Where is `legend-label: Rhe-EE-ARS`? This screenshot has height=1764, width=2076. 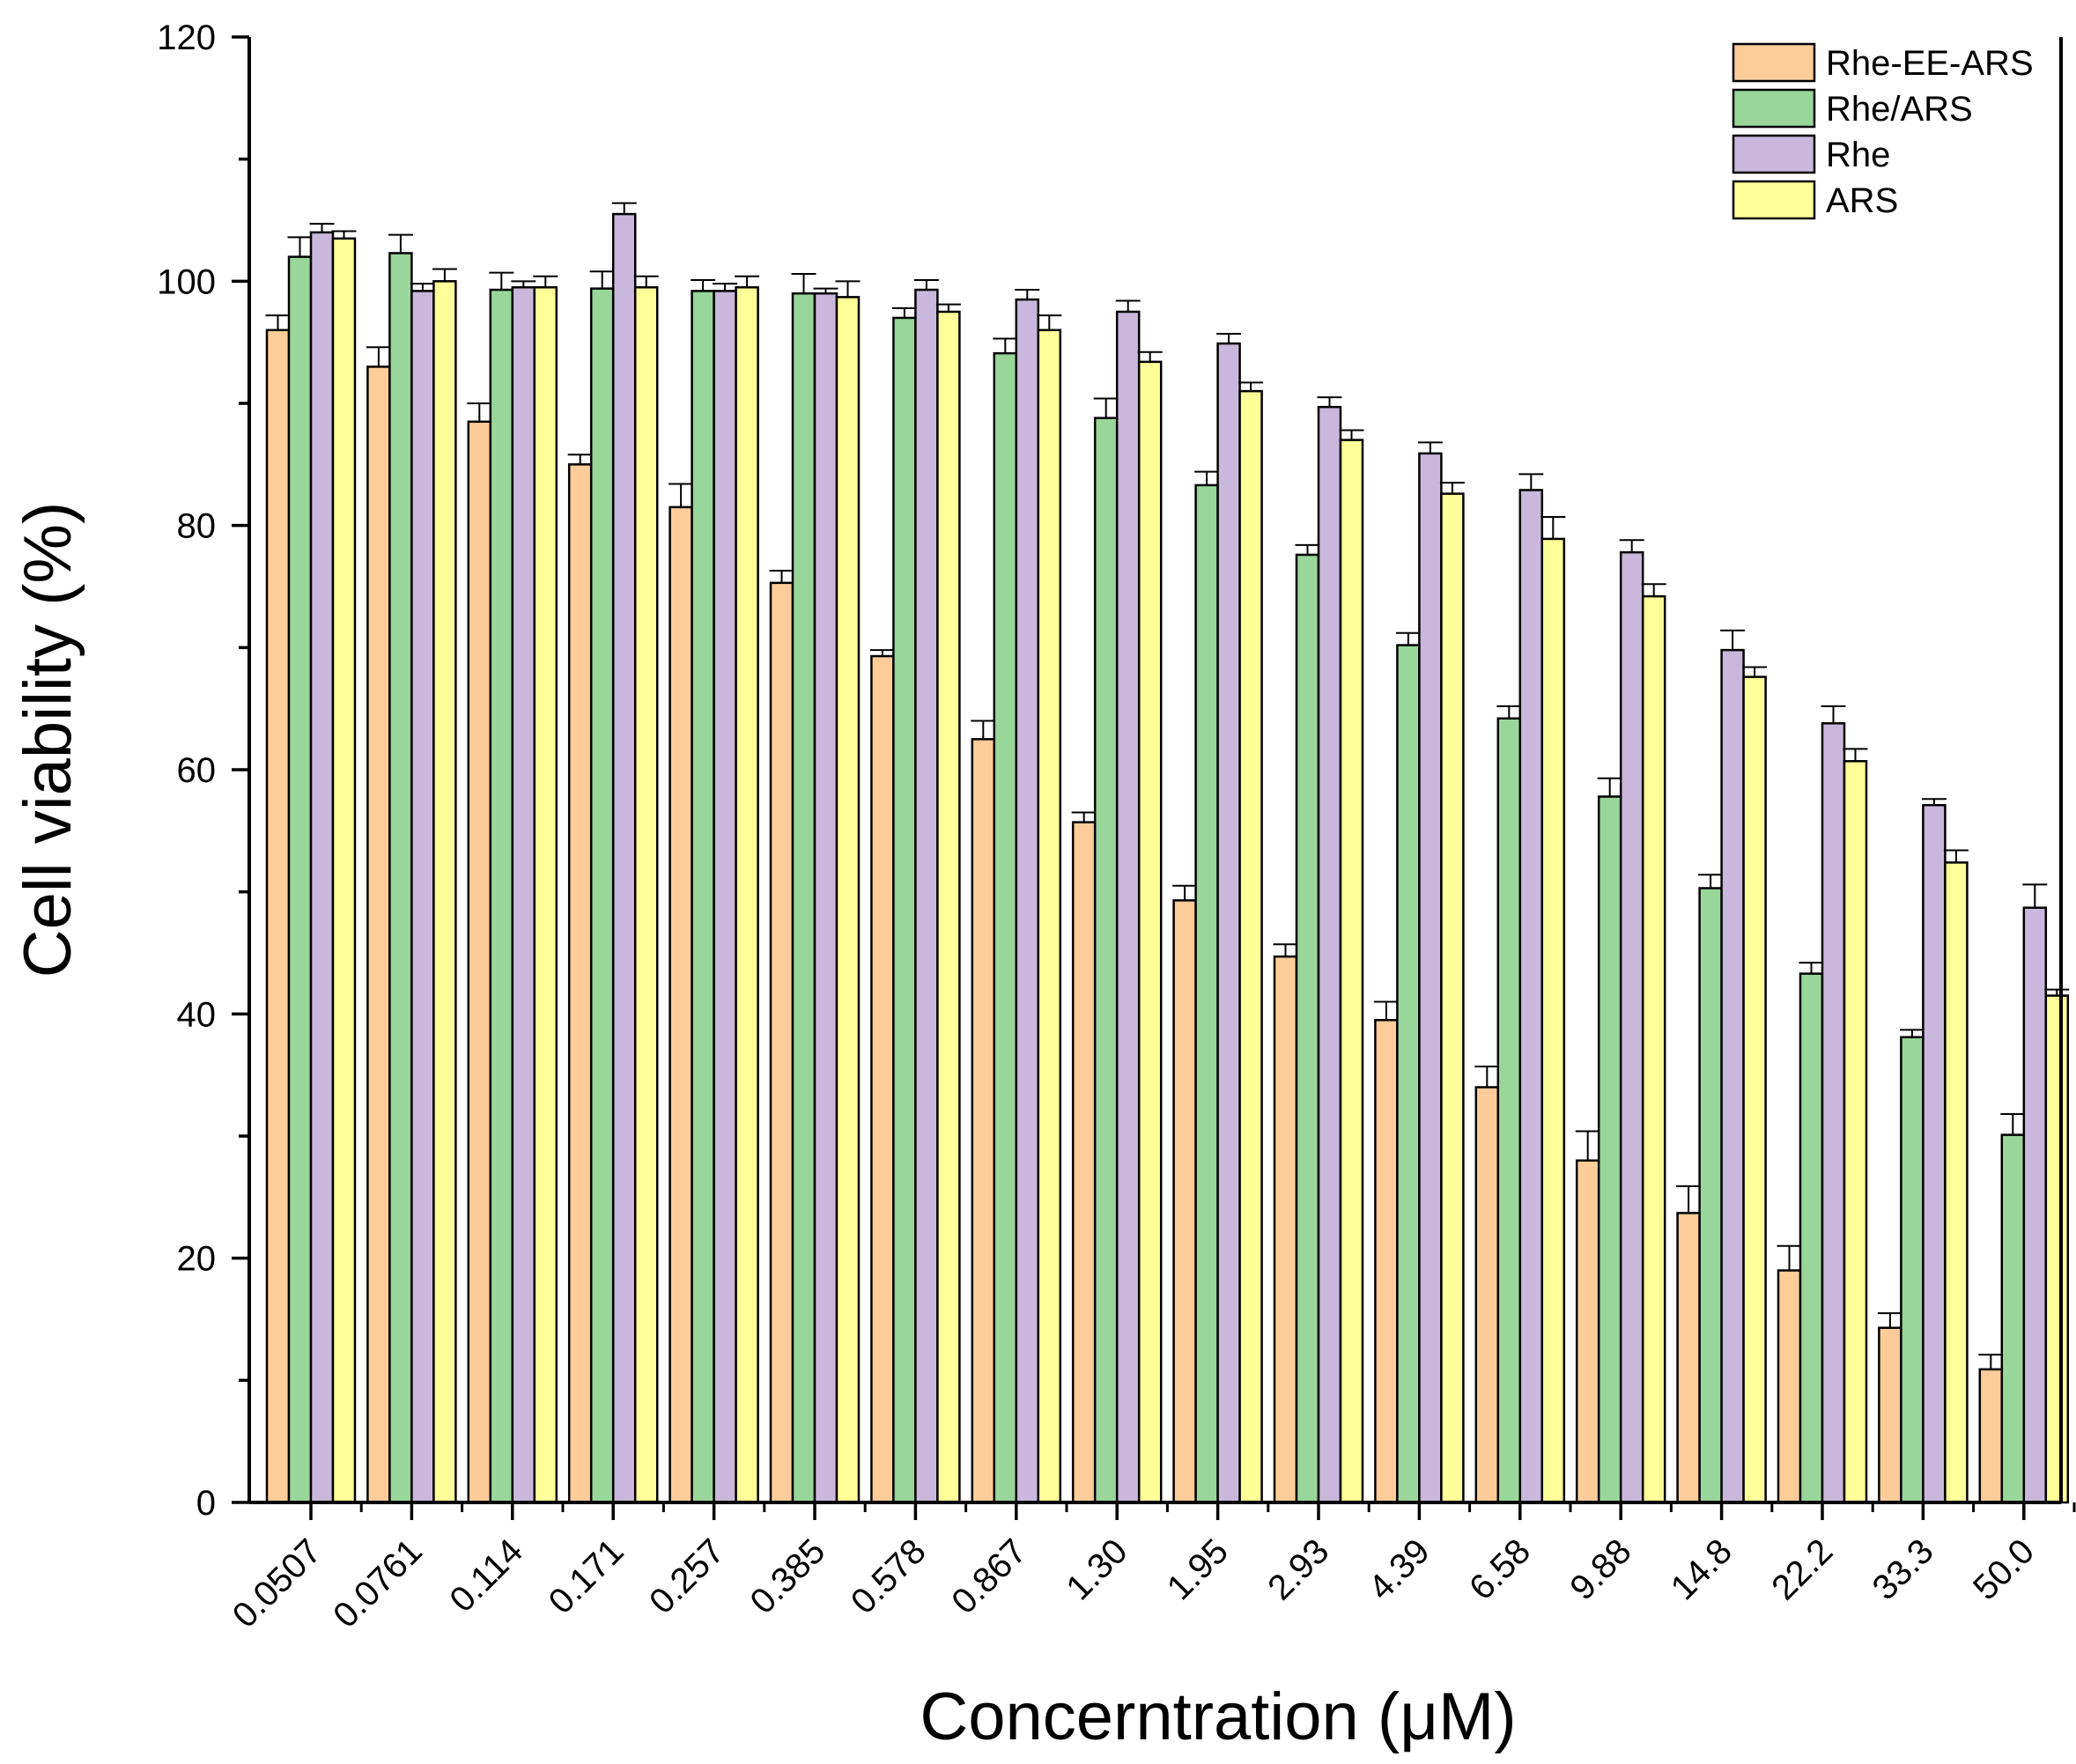
legend-label: Rhe-EE-ARS is located at coordinates (1930, 63).